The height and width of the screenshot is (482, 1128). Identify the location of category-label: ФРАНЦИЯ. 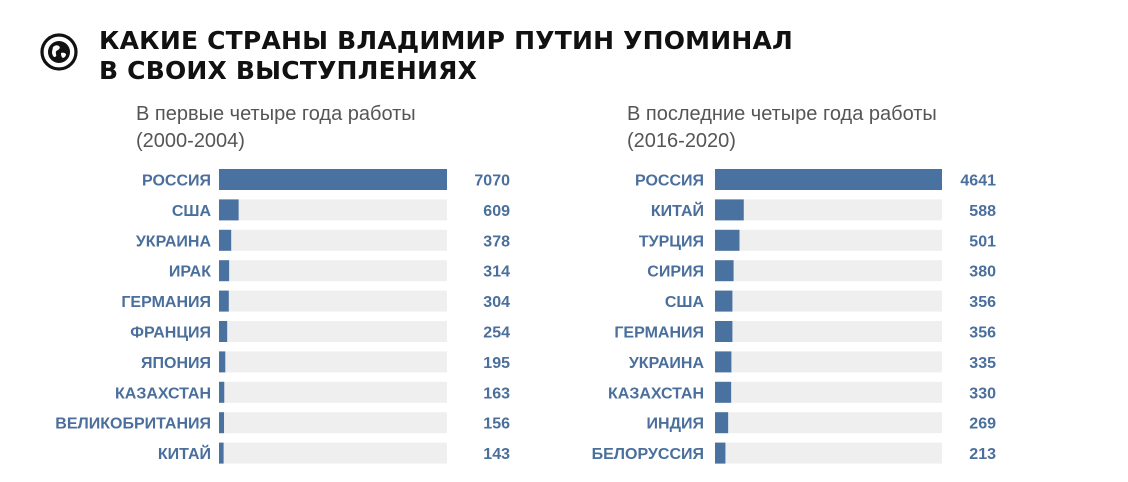
(170, 333).